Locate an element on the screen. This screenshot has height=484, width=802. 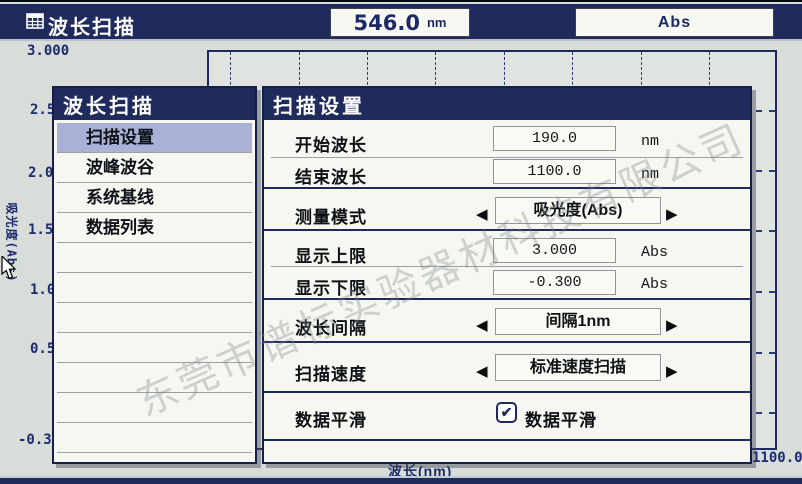
measure-mode-selector: 吸光度(Abs) is located at coordinates (578, 210).